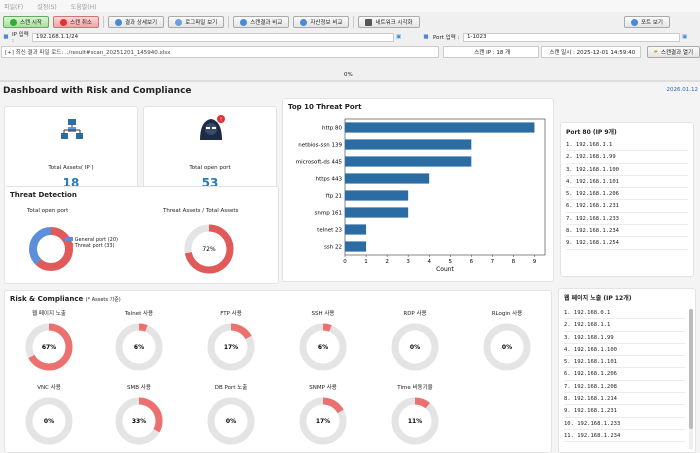 Image resolution: width=700 pixels, height=453 pixels. Describe the element at coordinates (213, 37) in the screenshot. I see `ip-input: 192.168.1.1/24` at that location.